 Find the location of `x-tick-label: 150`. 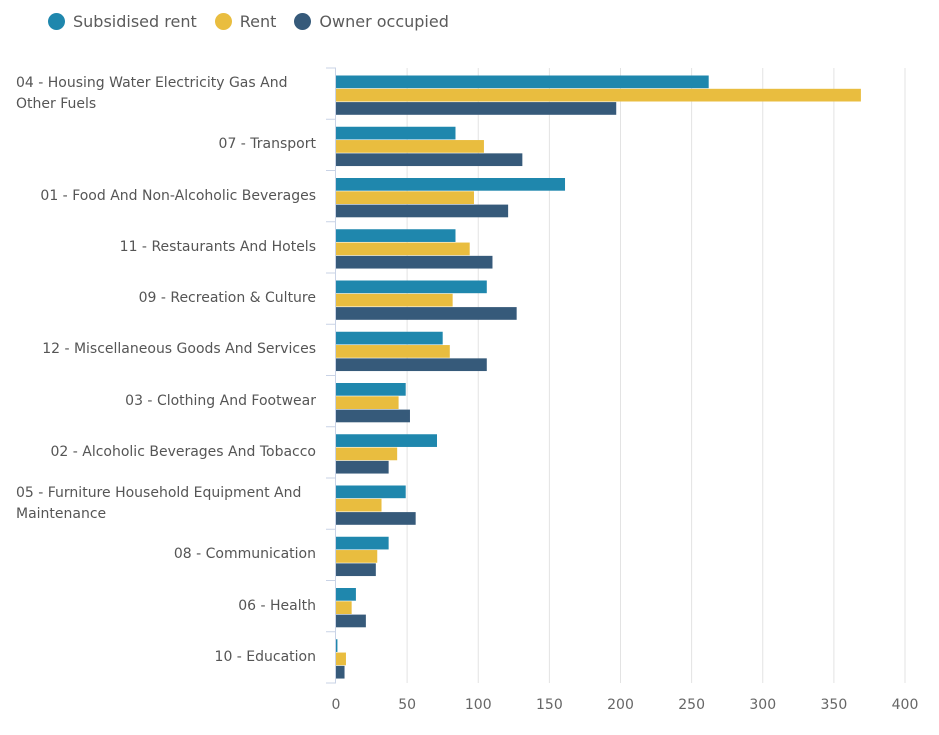

x-tick-label: 150 is located at coordinates (549, 705).